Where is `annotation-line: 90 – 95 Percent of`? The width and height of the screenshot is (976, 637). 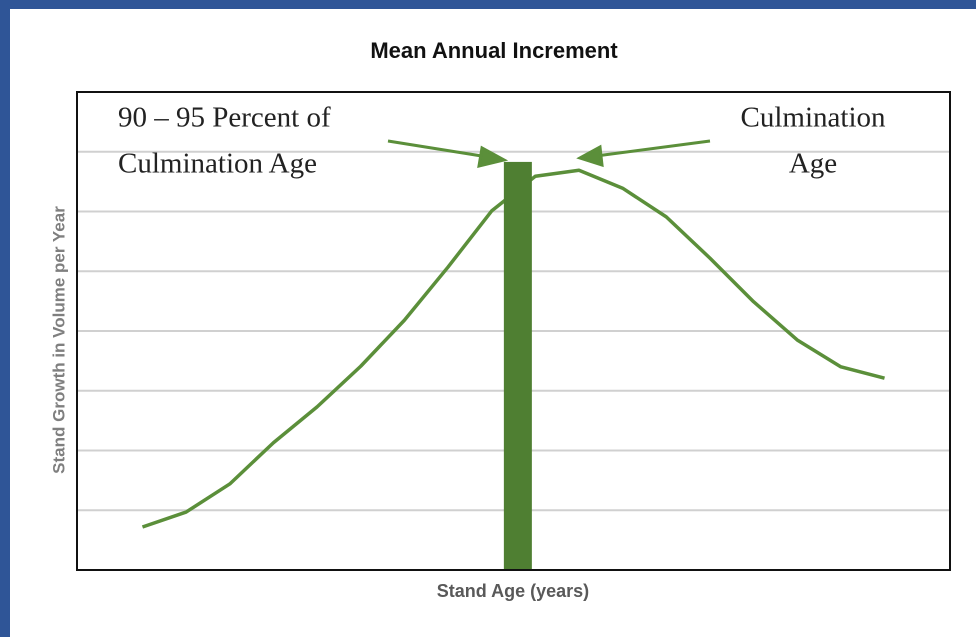
annotation-line: 90 – 95 Percent of is located at coordinates (224, 118).